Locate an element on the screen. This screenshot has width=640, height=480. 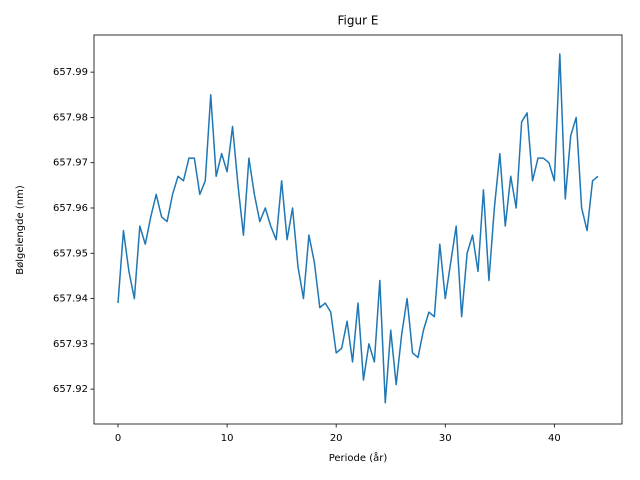
x-tick-label: 10 is located at coordinates (227, 438).